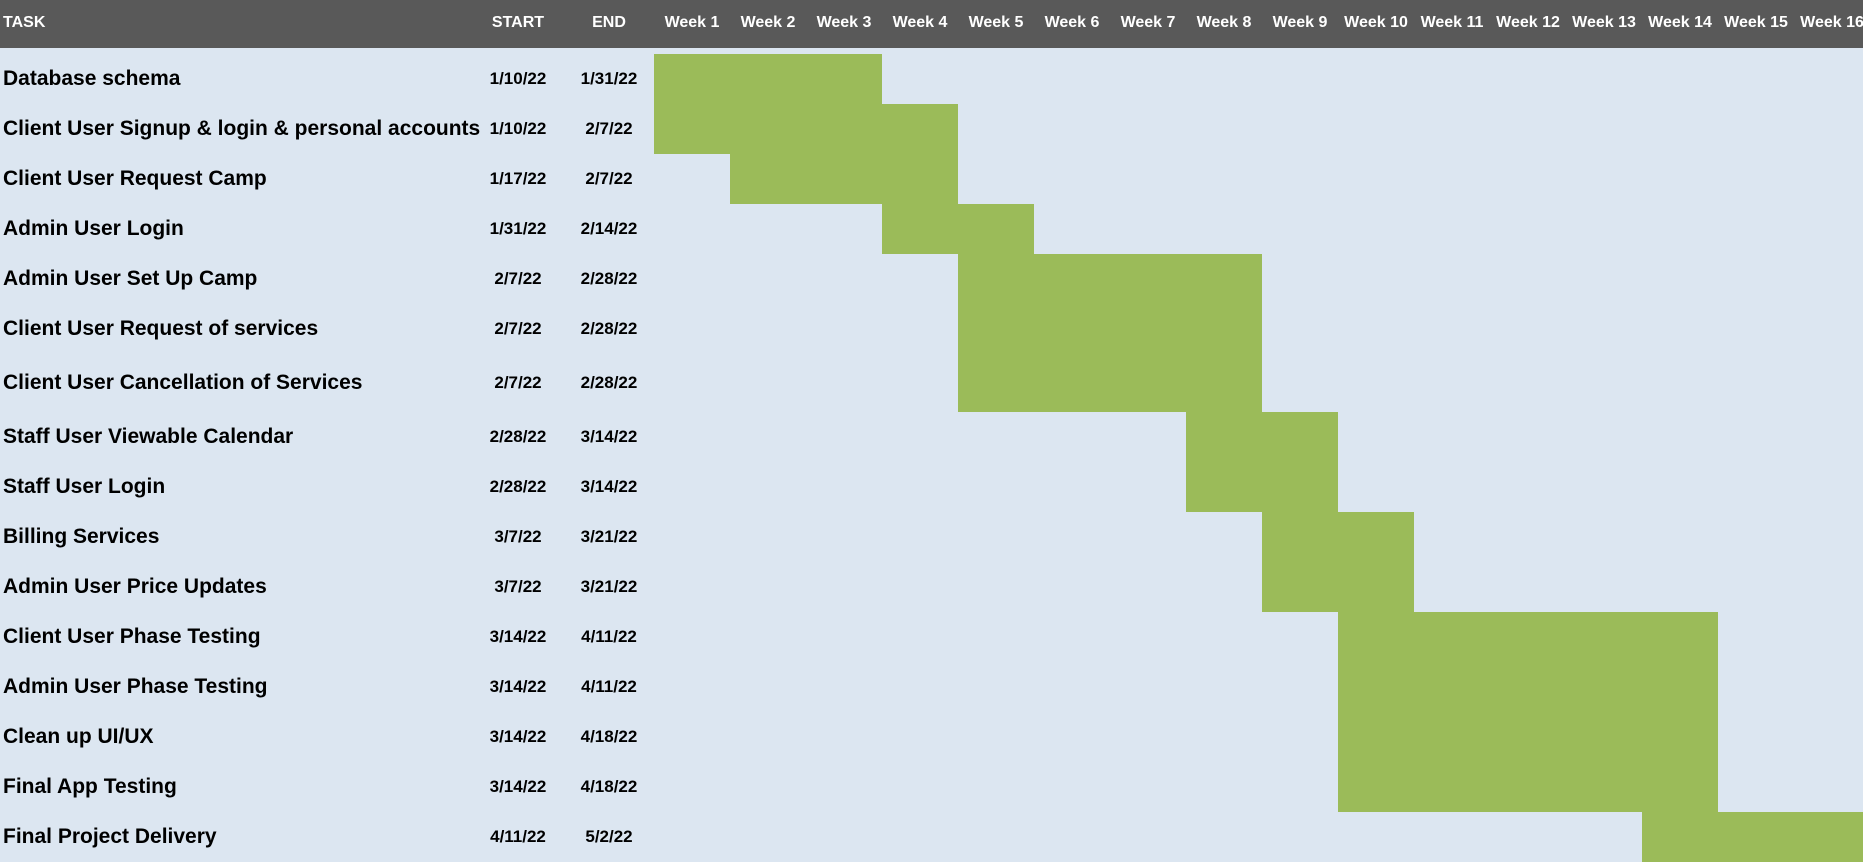  I want to click on week-header-16: Week 16, so click(1831, 22).